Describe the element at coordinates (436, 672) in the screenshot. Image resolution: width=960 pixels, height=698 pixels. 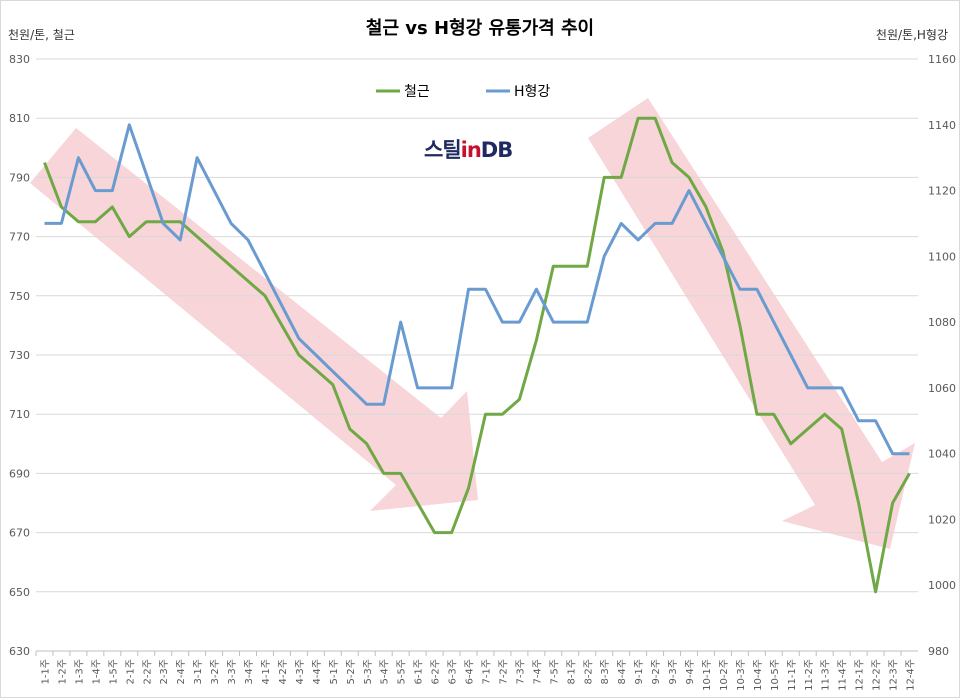
I see `x-tick-label: 6-2주` at that location.